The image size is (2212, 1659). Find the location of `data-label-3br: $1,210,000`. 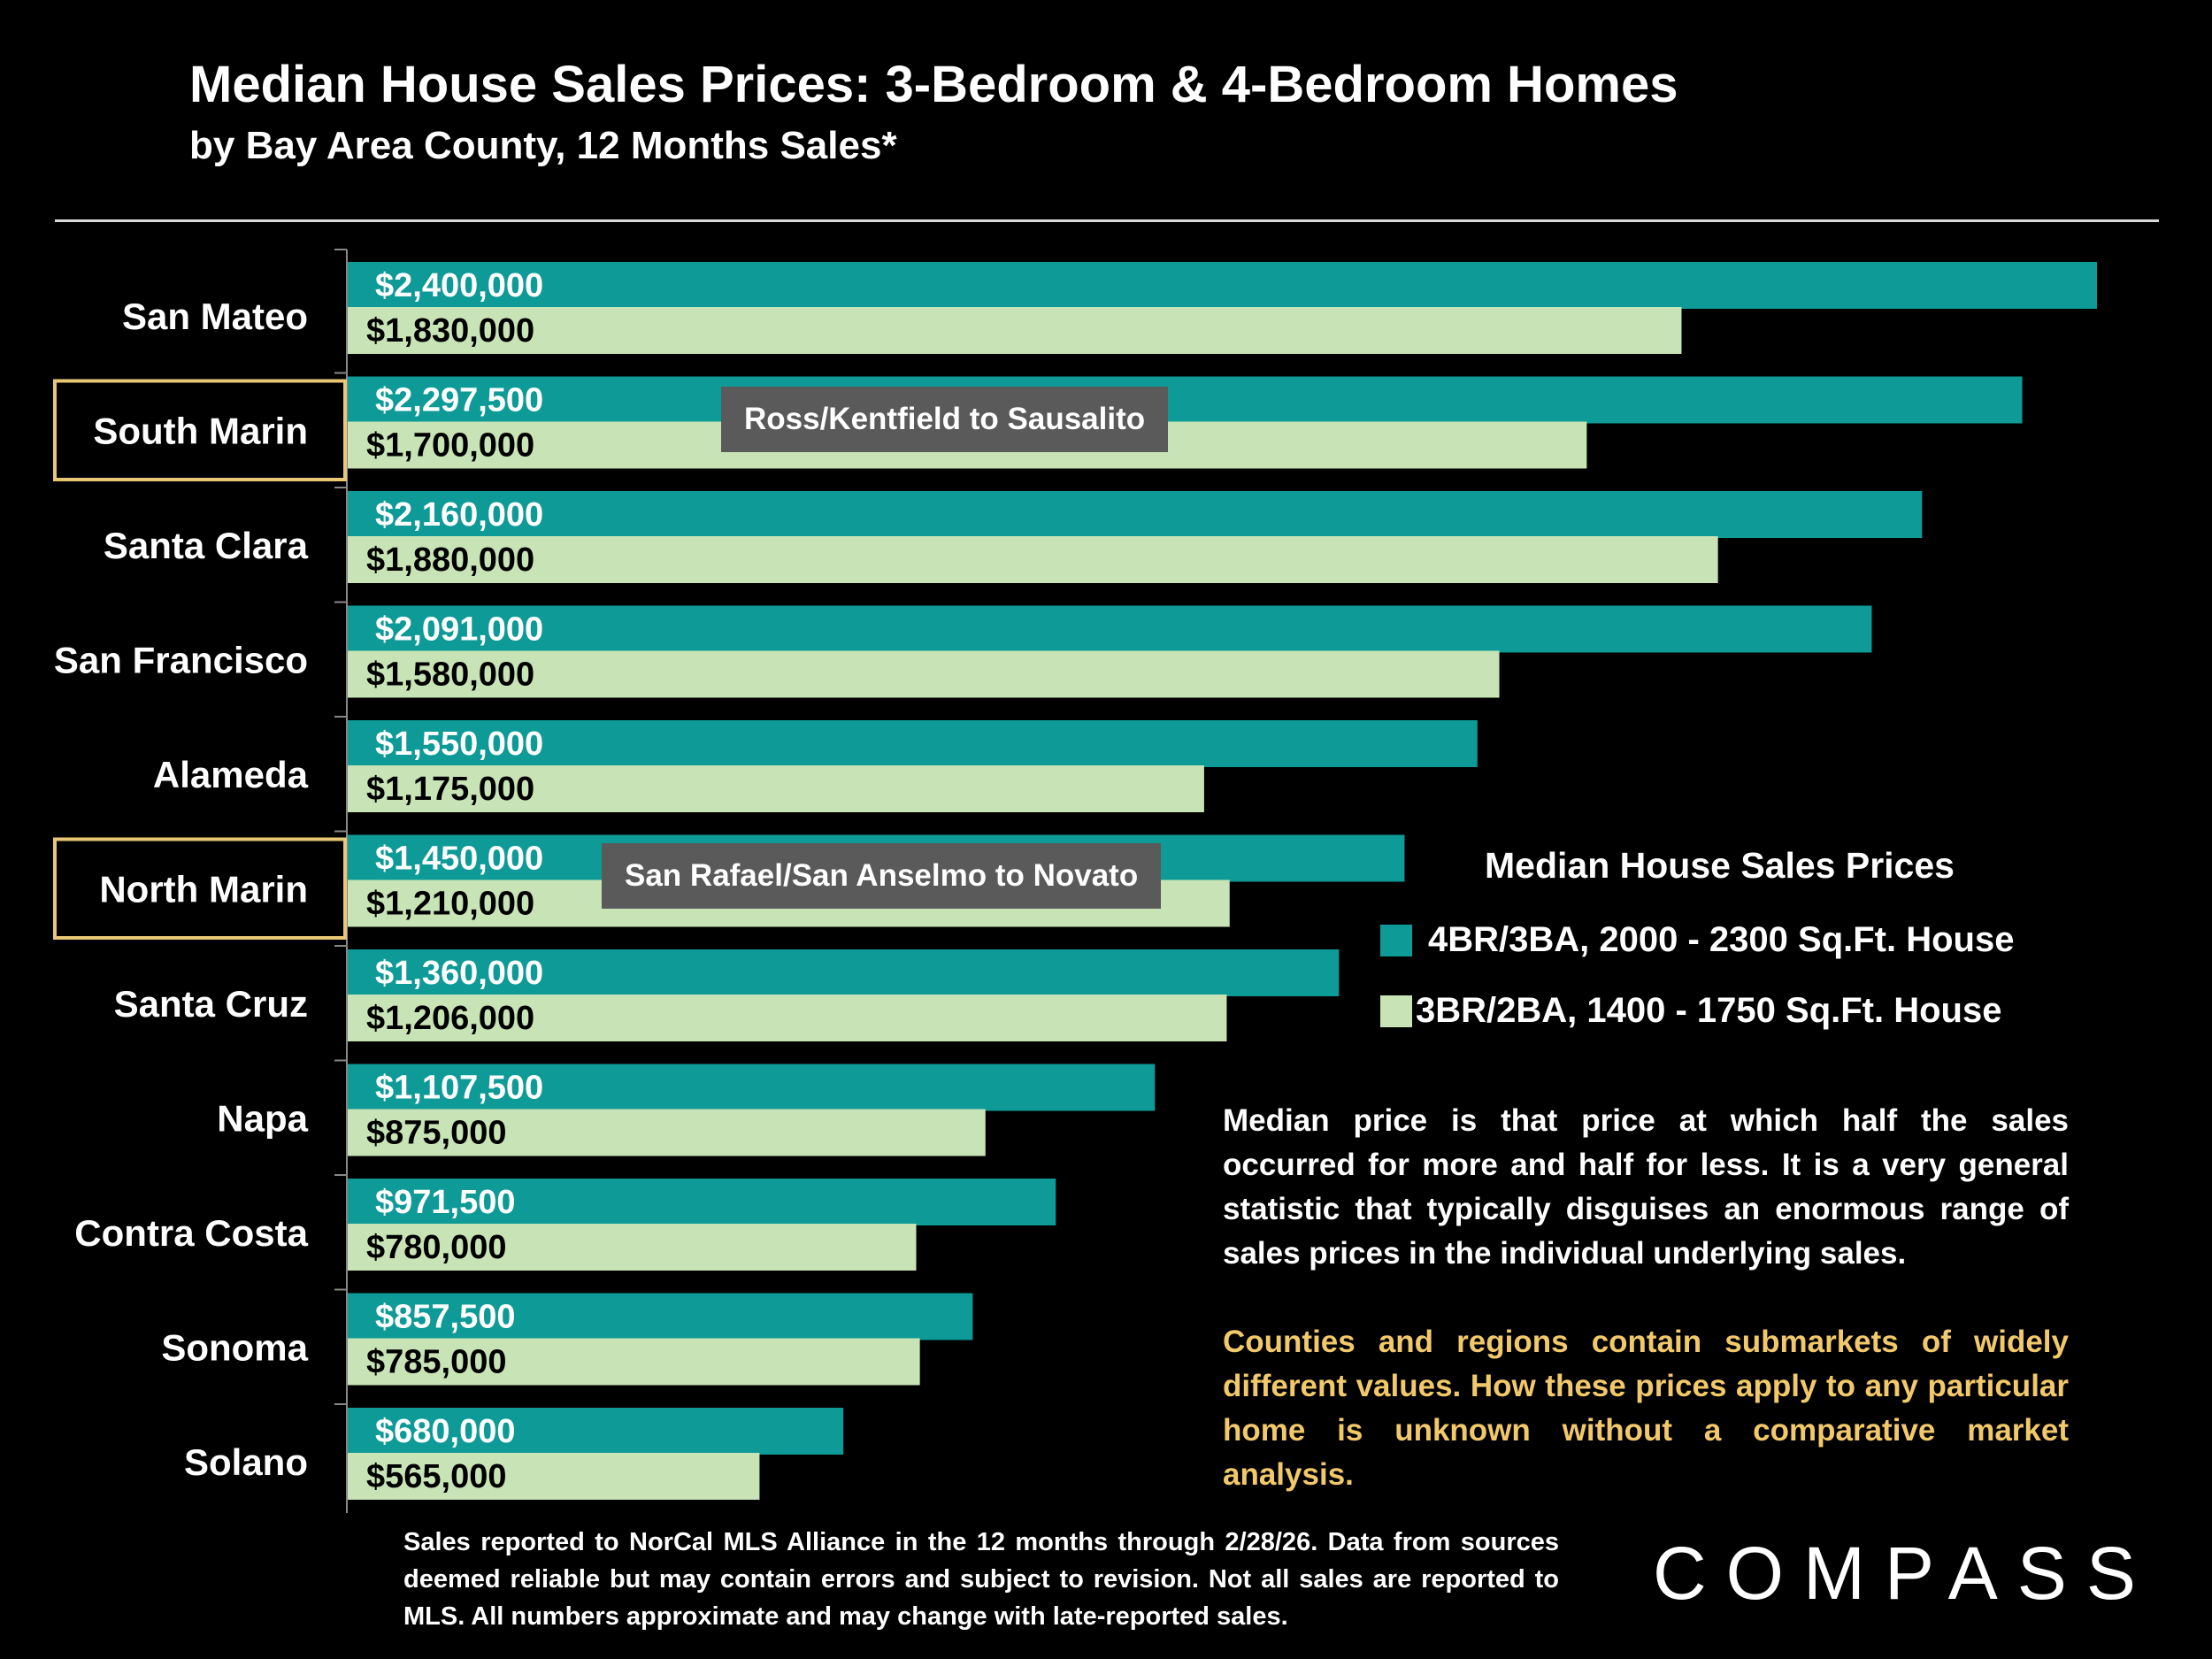

data-label-3br: $1,210,000 is located at coordinates (450, 905).